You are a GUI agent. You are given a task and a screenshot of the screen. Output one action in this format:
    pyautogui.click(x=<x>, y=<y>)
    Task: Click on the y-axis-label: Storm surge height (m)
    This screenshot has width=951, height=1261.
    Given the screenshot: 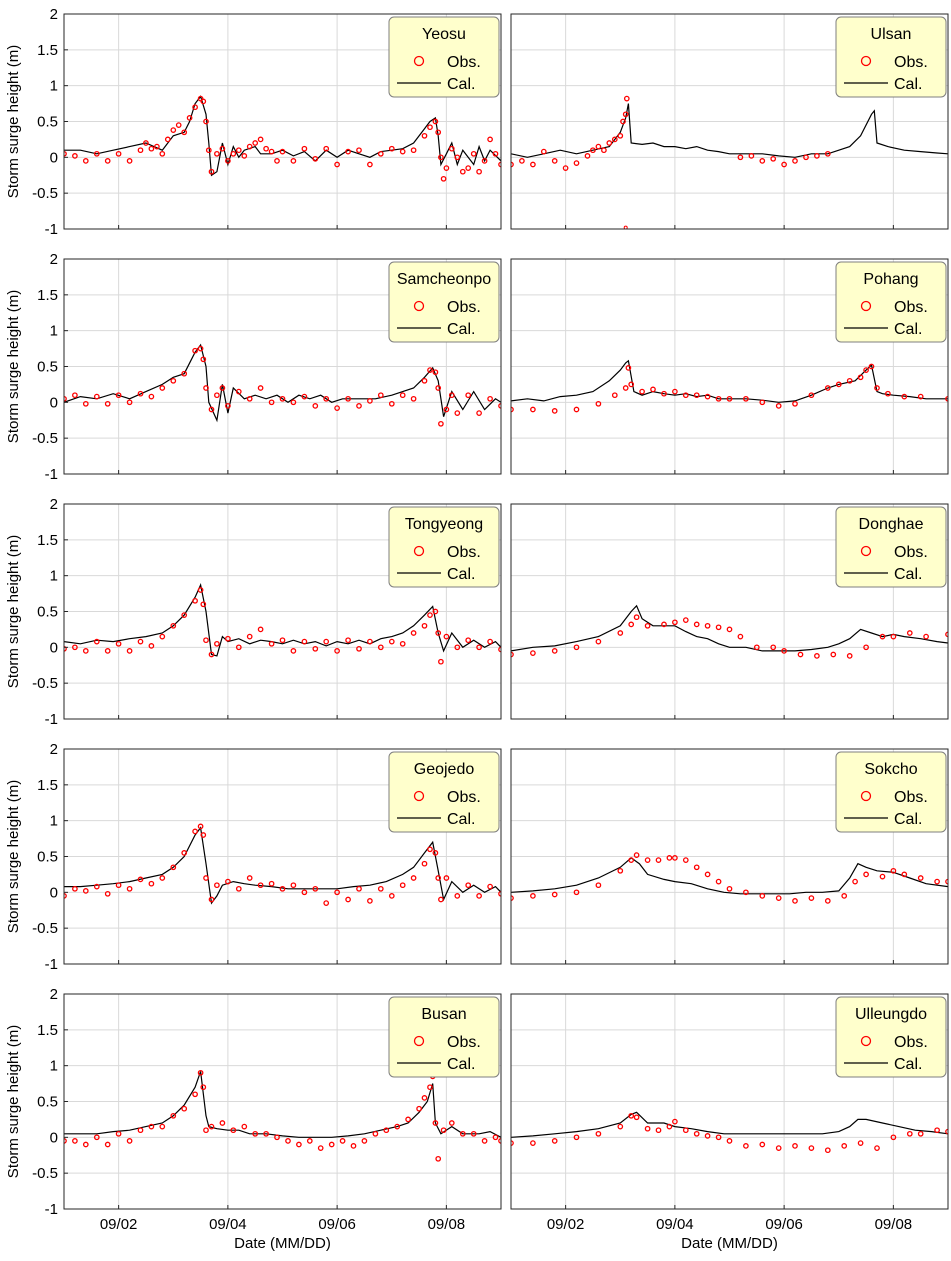 What is the action you would take?
    pyautogui.click(x=13, y=121)
    